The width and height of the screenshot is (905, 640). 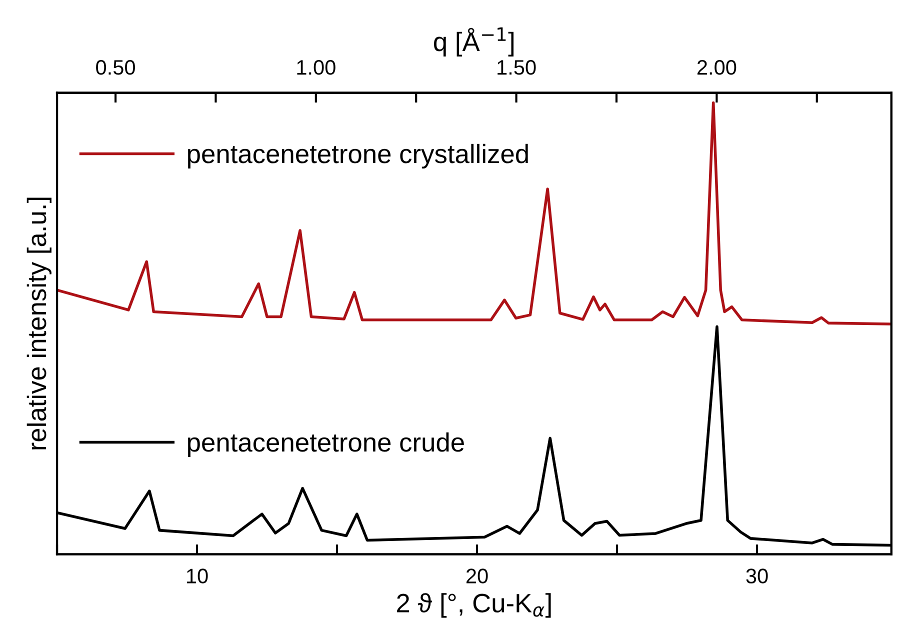 What do you see at coordinates (115, 67) in the screenshot?
I see `x2-tick-label: 0.50` at bounding box center [115, 67].